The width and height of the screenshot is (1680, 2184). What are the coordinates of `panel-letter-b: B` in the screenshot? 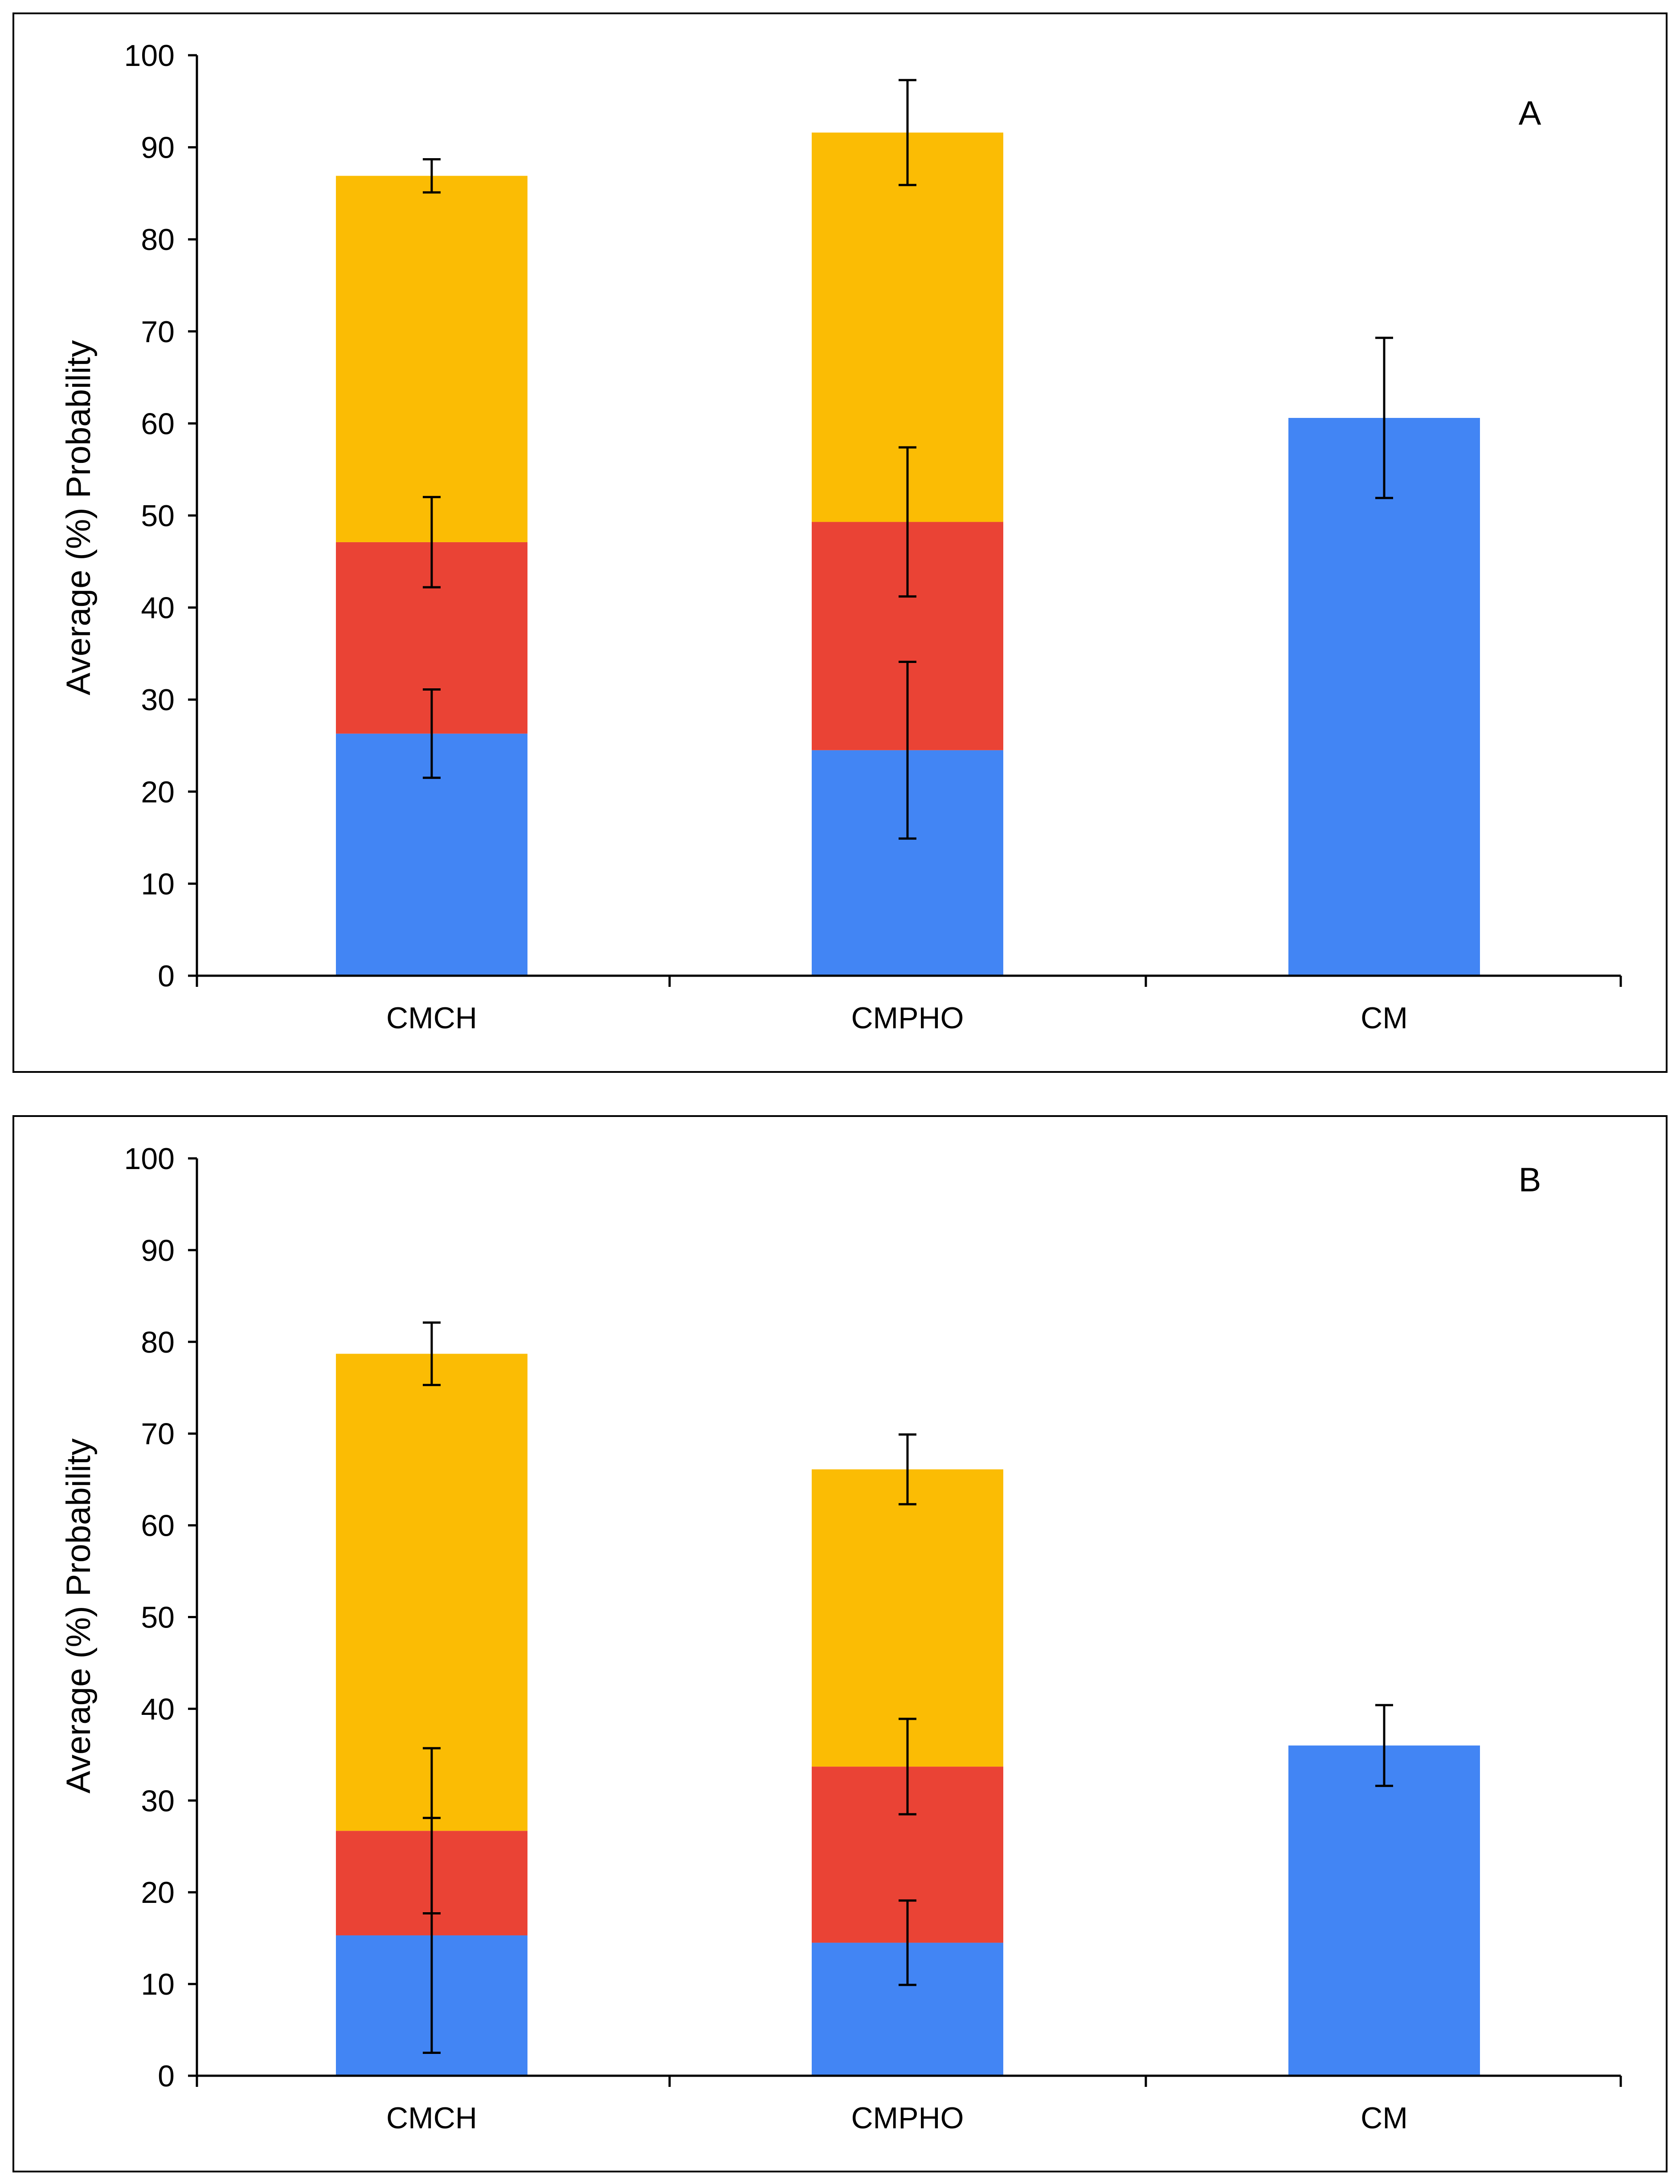 It's located at (1530, 1180).